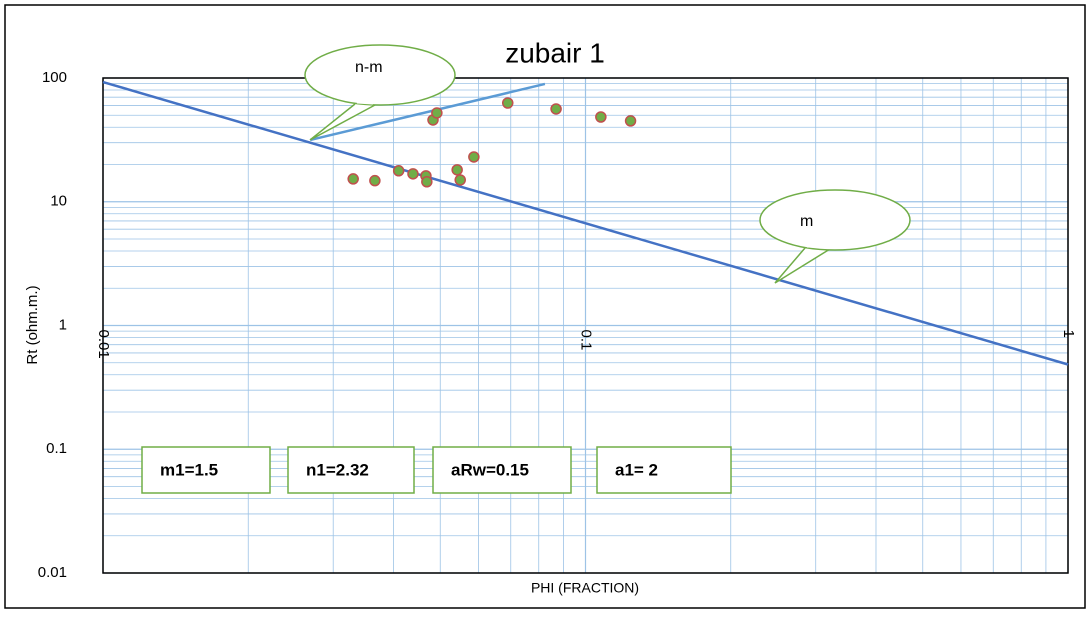 The height and width of the screenshot is (620, 1091). Describe the element at coordinates (52, 572) in the screenshot. I see `y-tick-label: 0.01` at that location.